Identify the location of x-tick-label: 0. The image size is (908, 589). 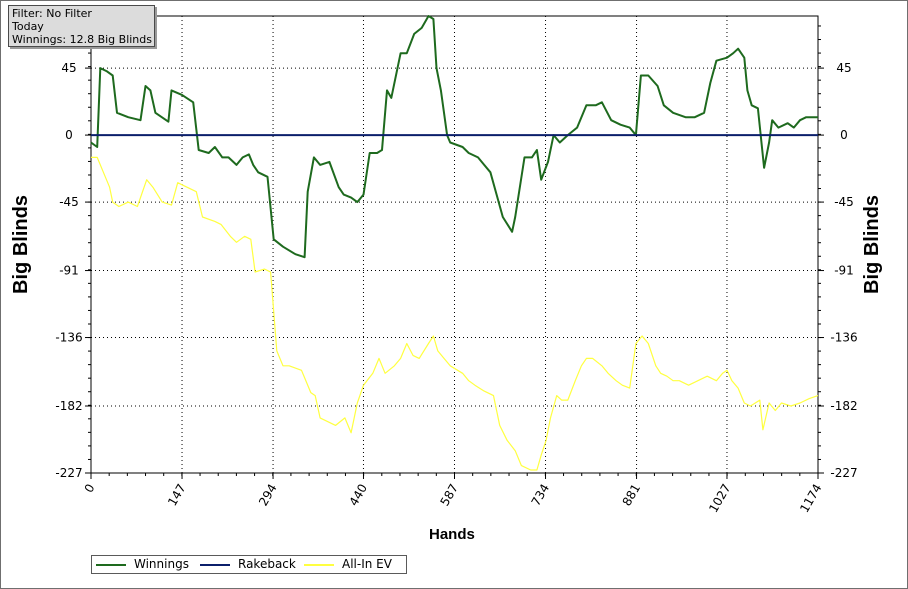
(90, 489).